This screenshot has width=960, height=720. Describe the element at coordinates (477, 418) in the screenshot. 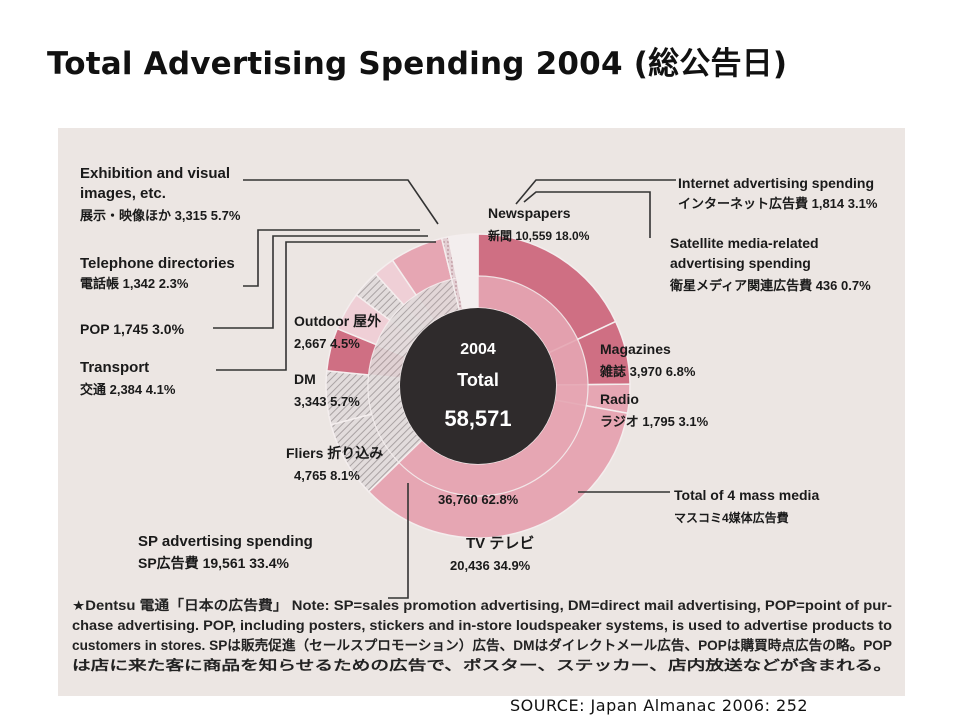

I see `center-label-3: 58,571` at that location.